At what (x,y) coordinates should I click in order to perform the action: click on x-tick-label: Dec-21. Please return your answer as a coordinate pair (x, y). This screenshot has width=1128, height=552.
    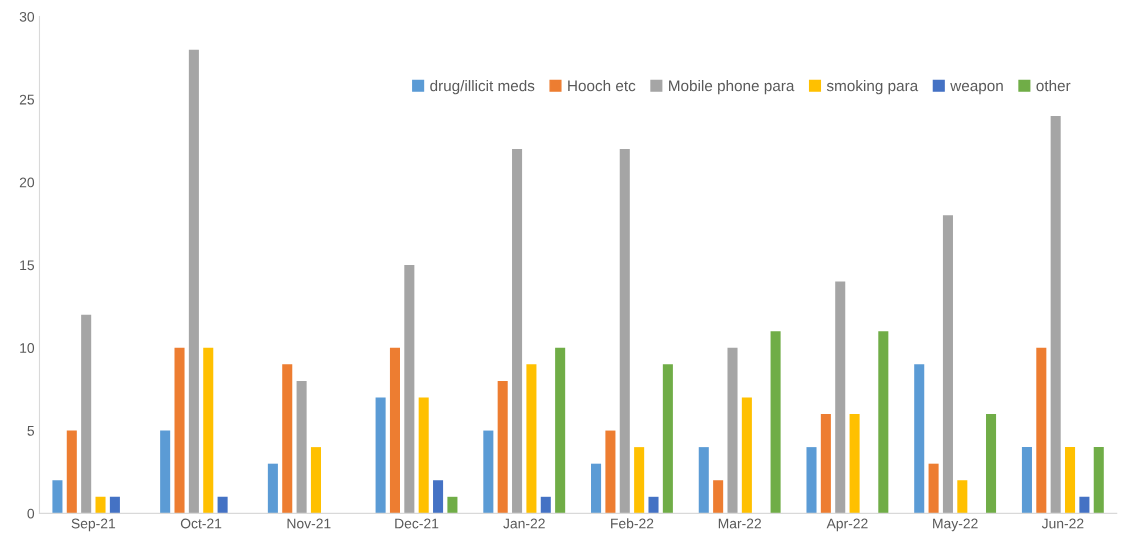
    Looking at the image, I should click on (417, 523).